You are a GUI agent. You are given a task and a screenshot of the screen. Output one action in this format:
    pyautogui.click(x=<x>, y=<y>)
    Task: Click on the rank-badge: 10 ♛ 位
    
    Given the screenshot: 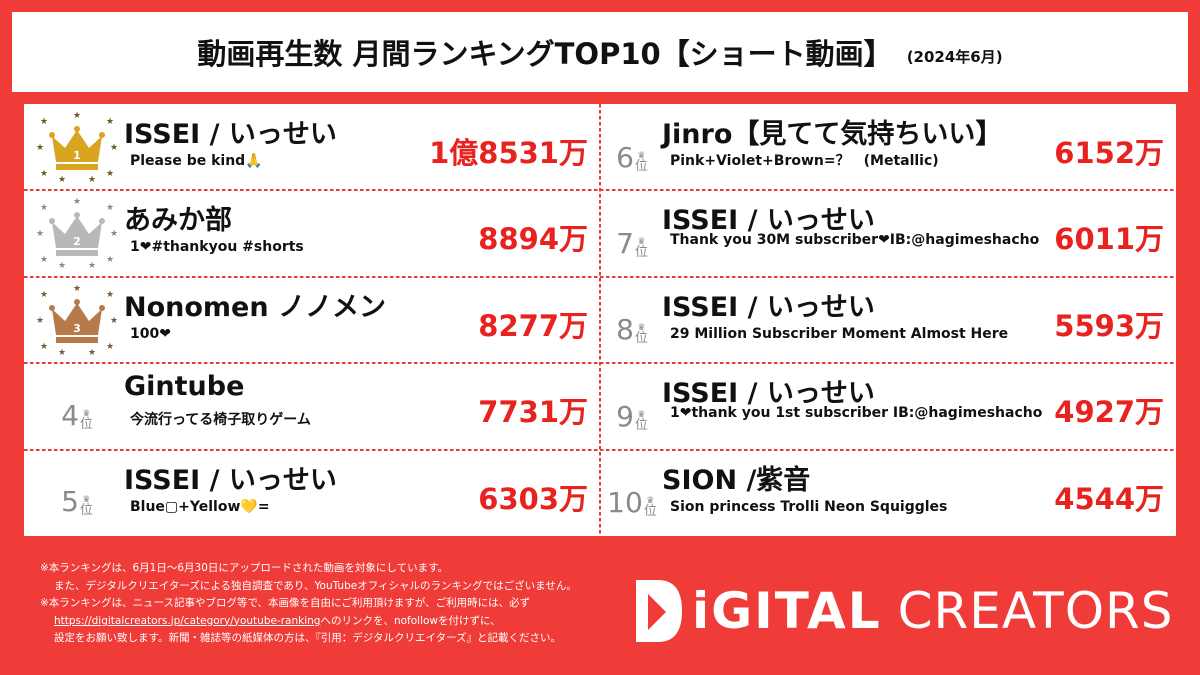 What is the action you would take?
    pyautogui.click(x=632, y=494)
    